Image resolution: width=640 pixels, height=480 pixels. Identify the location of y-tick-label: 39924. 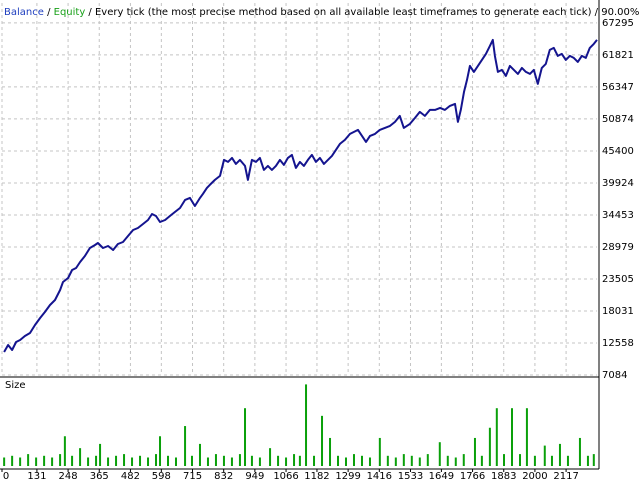
(618, 183).